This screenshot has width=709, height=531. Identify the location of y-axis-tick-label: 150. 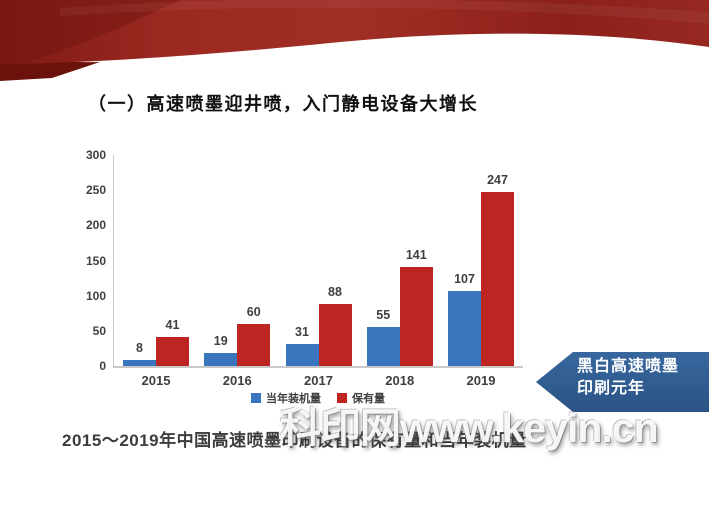
(95, 260).